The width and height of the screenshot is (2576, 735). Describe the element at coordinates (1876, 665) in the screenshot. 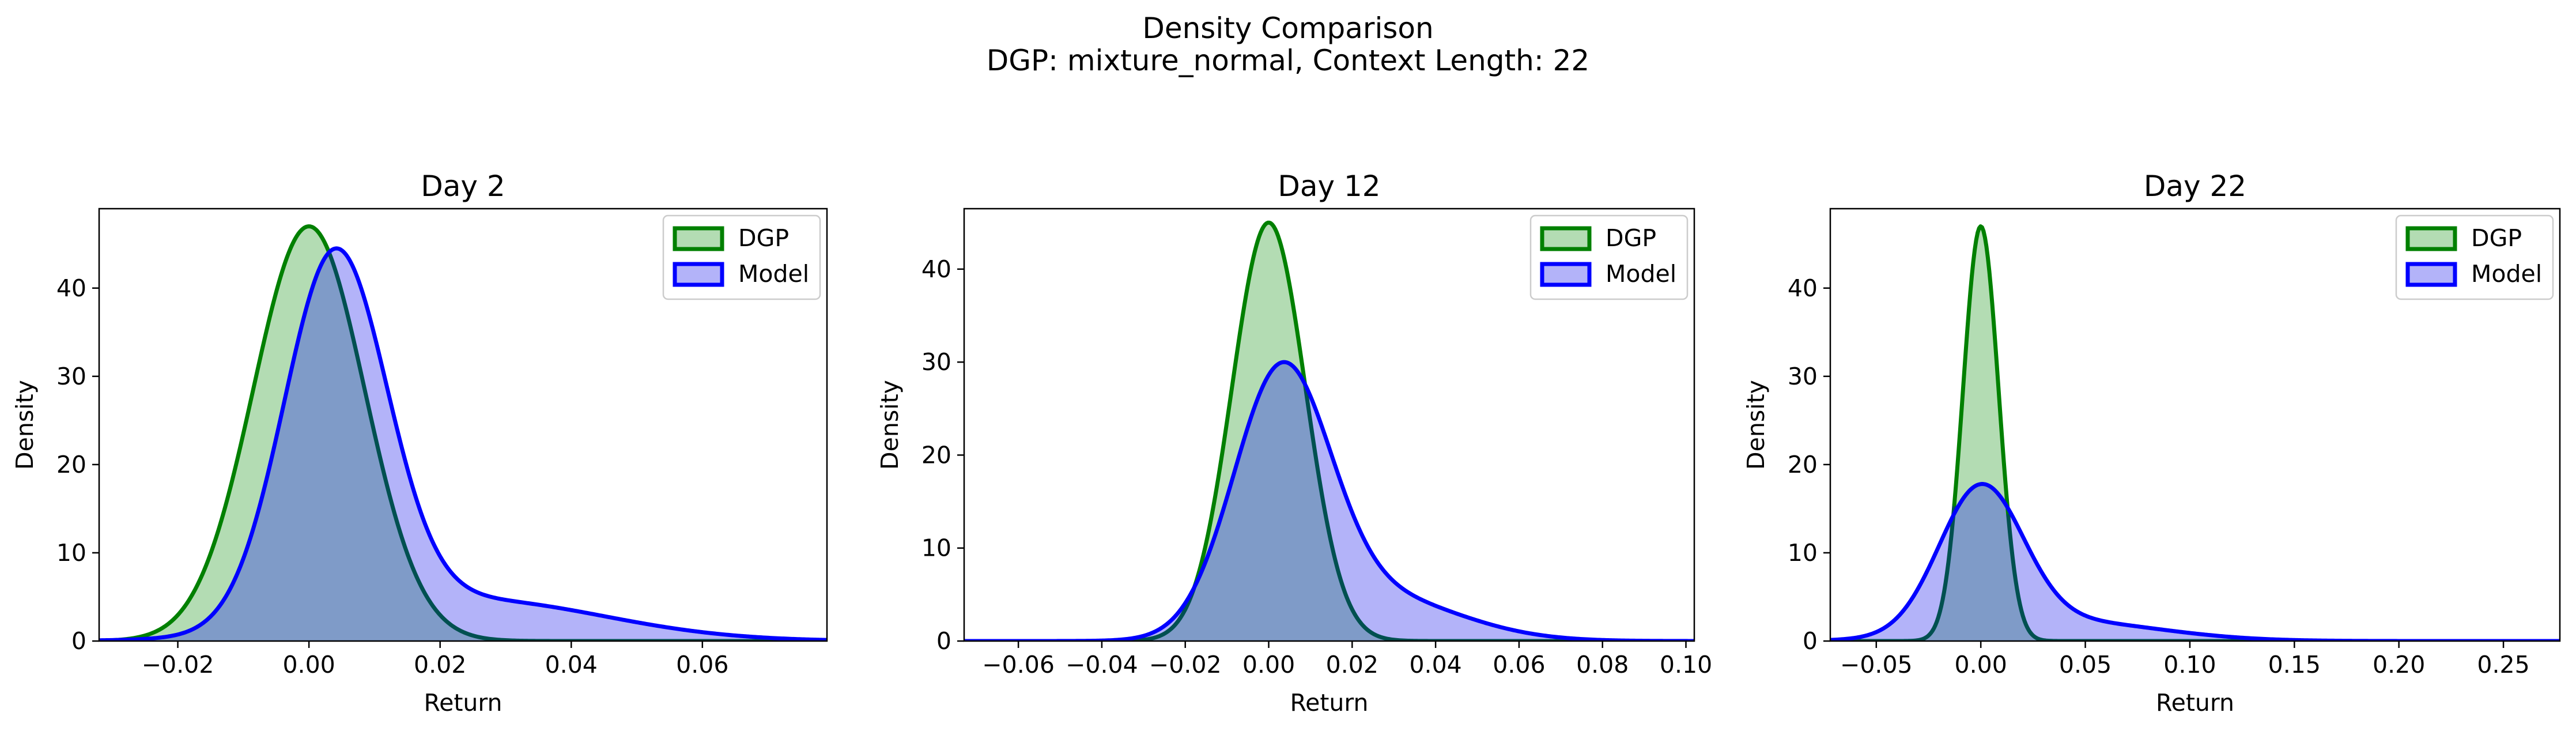

I see `x-tick-label: −0.05` at that location.